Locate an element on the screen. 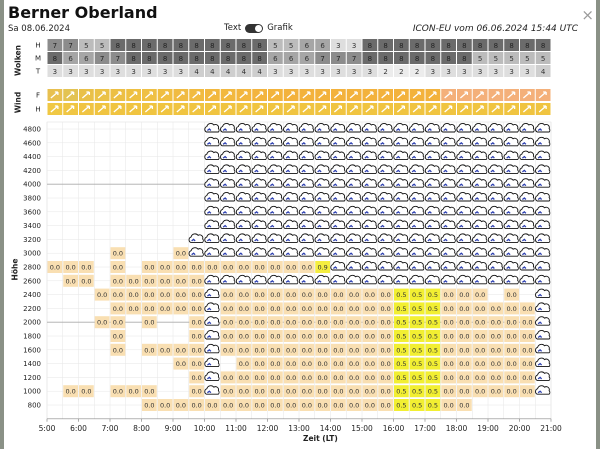  y-tick-label: 1200 is located at coordinates (32, 378).